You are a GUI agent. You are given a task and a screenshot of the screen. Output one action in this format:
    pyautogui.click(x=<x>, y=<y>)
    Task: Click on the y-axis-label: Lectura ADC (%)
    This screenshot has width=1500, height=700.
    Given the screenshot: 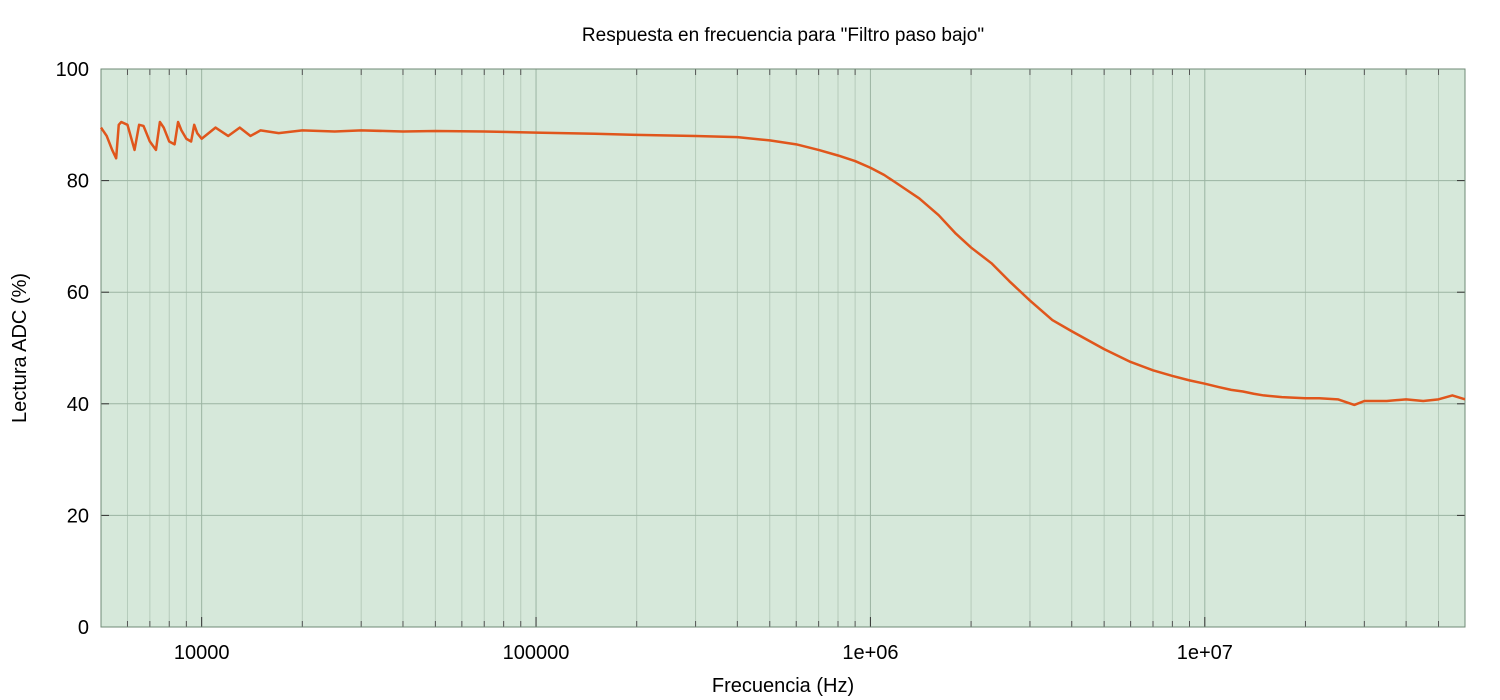 What is the action you would take?
    pyautogui.click(x=20, y=348)
    